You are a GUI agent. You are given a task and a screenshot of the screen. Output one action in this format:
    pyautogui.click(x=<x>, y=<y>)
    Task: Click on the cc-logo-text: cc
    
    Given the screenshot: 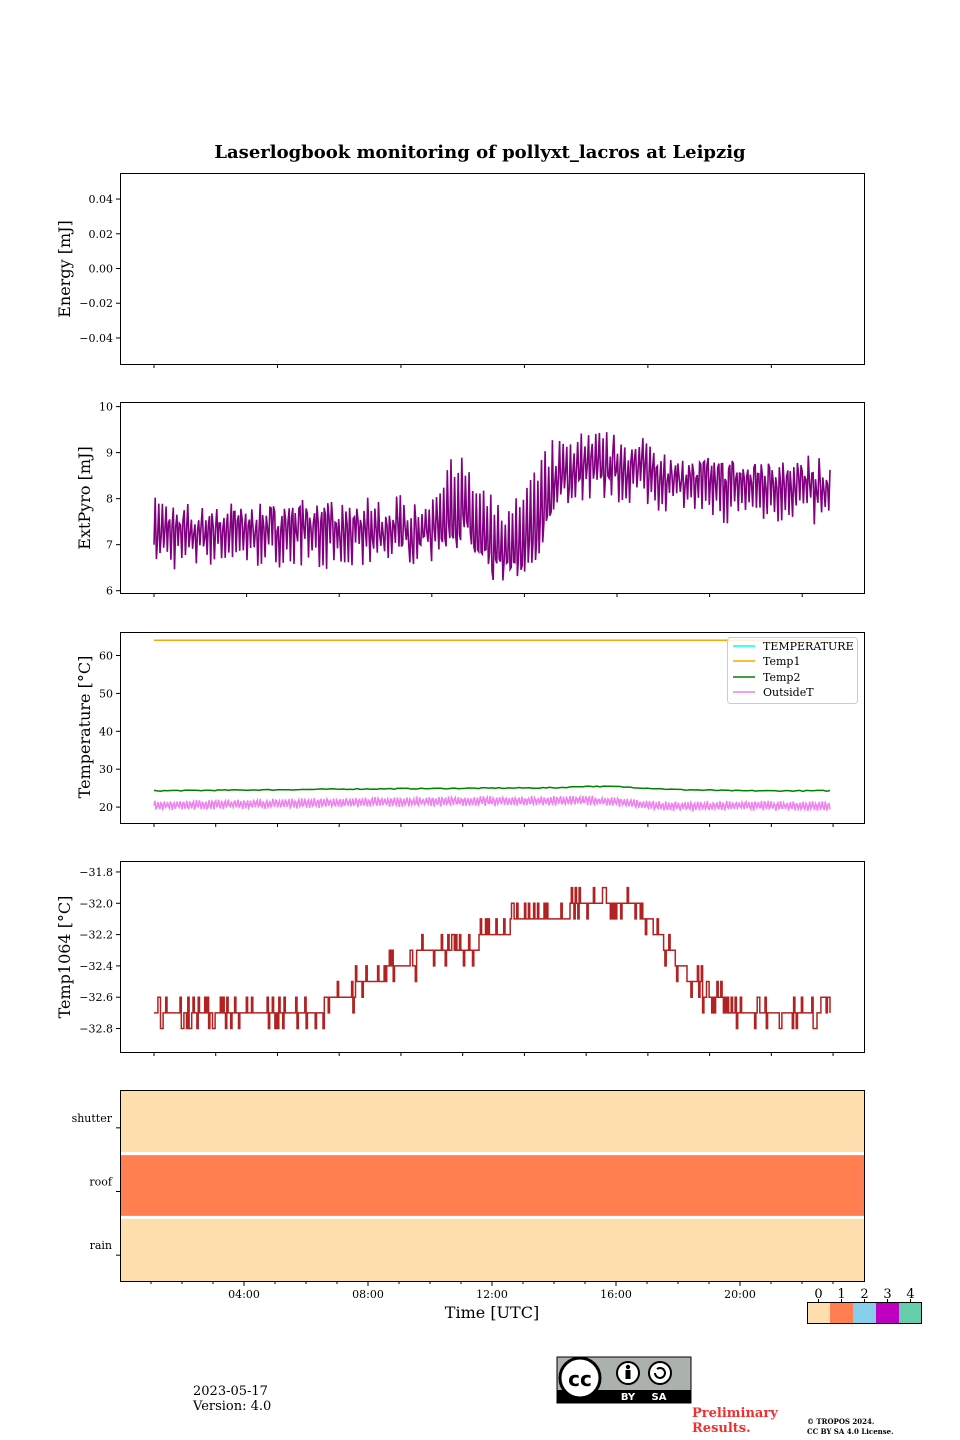 What is the action you would take?
    pyautogui.click(x=580, y=1379)
    